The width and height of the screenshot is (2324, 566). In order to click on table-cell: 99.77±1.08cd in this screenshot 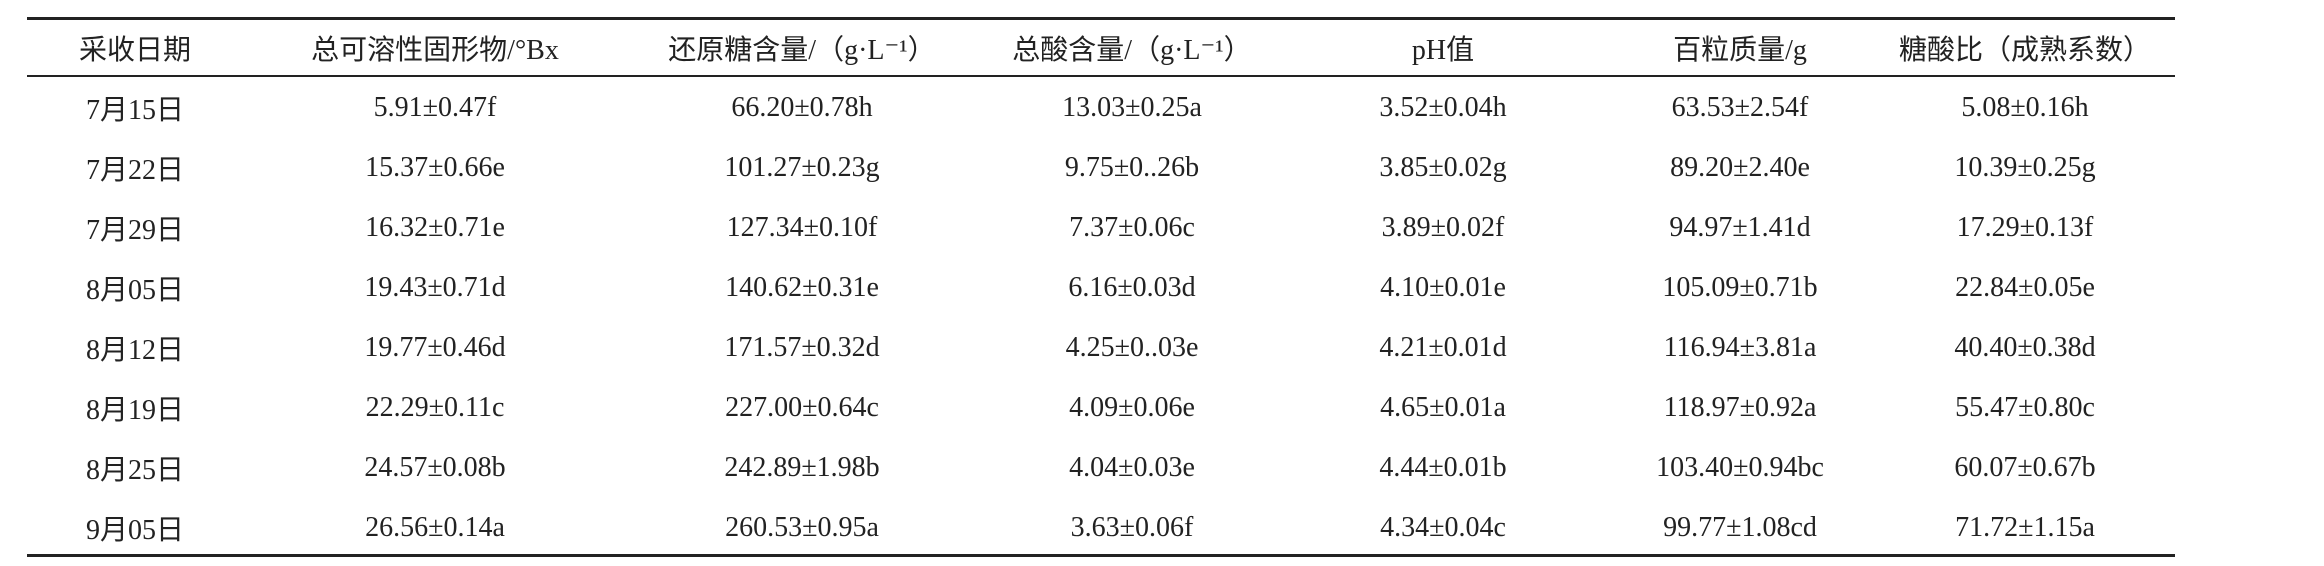, I will do `click(1740, 527)`.